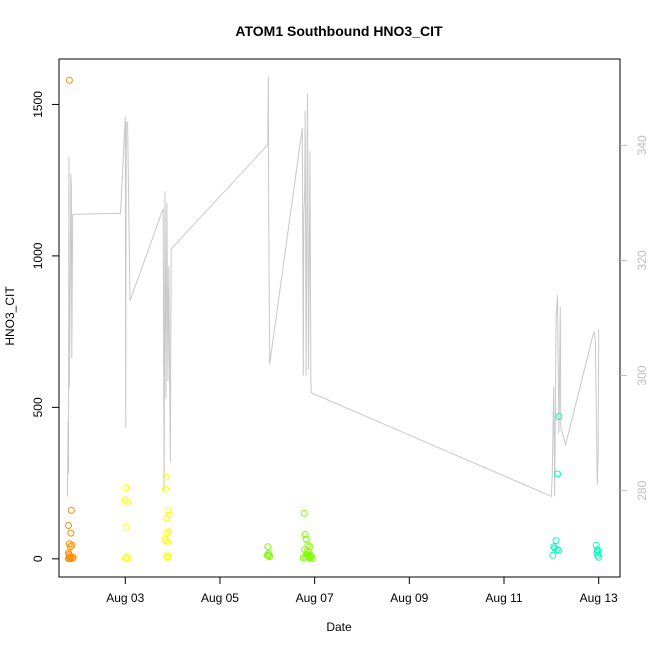 This screenshot has width=650, height=650. What do you see at coordinates (10, 316) in the screenshot?
I see `y-axis-label: HNO3_CIT` at bounding box center [10, 316].